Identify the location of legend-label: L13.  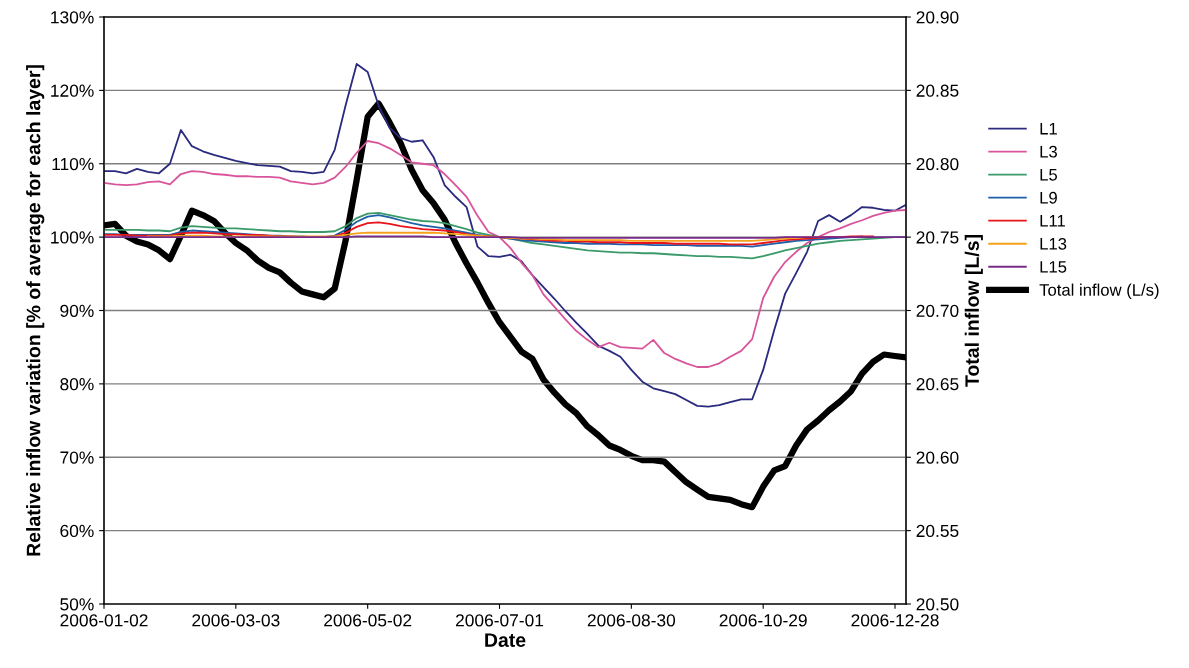
(1053, 243).